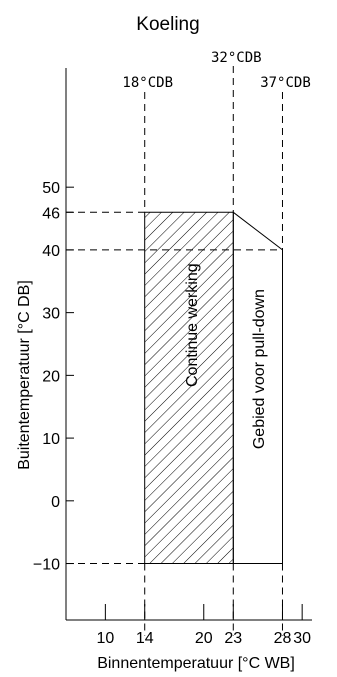 The width and height of the screenshot is (337, 677). Describe the element at coordinates (24, 375) in the screenshot. I see `y-axis-label: Buitentemperatuur [°C DB]` at that location.